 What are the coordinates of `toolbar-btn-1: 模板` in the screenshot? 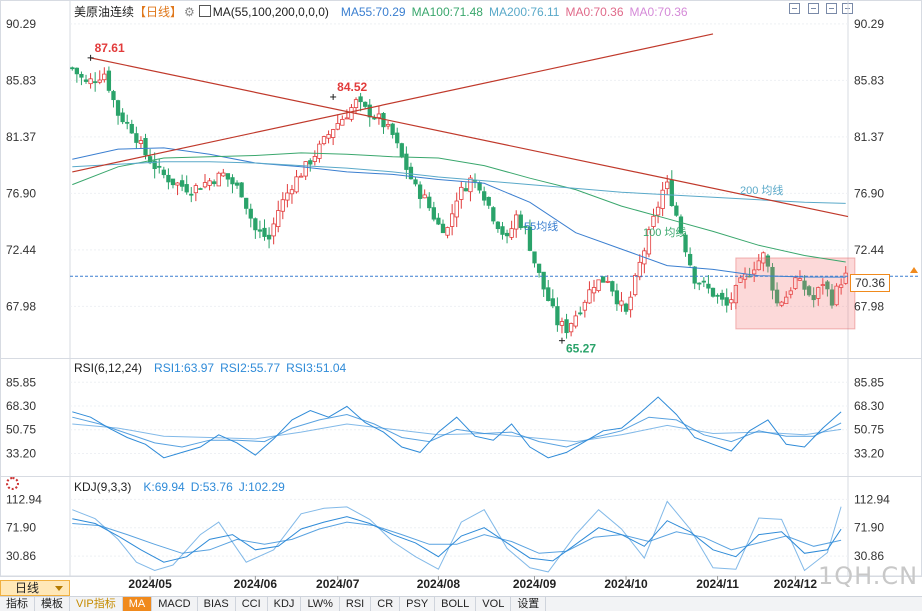 It's located at (52, 604).